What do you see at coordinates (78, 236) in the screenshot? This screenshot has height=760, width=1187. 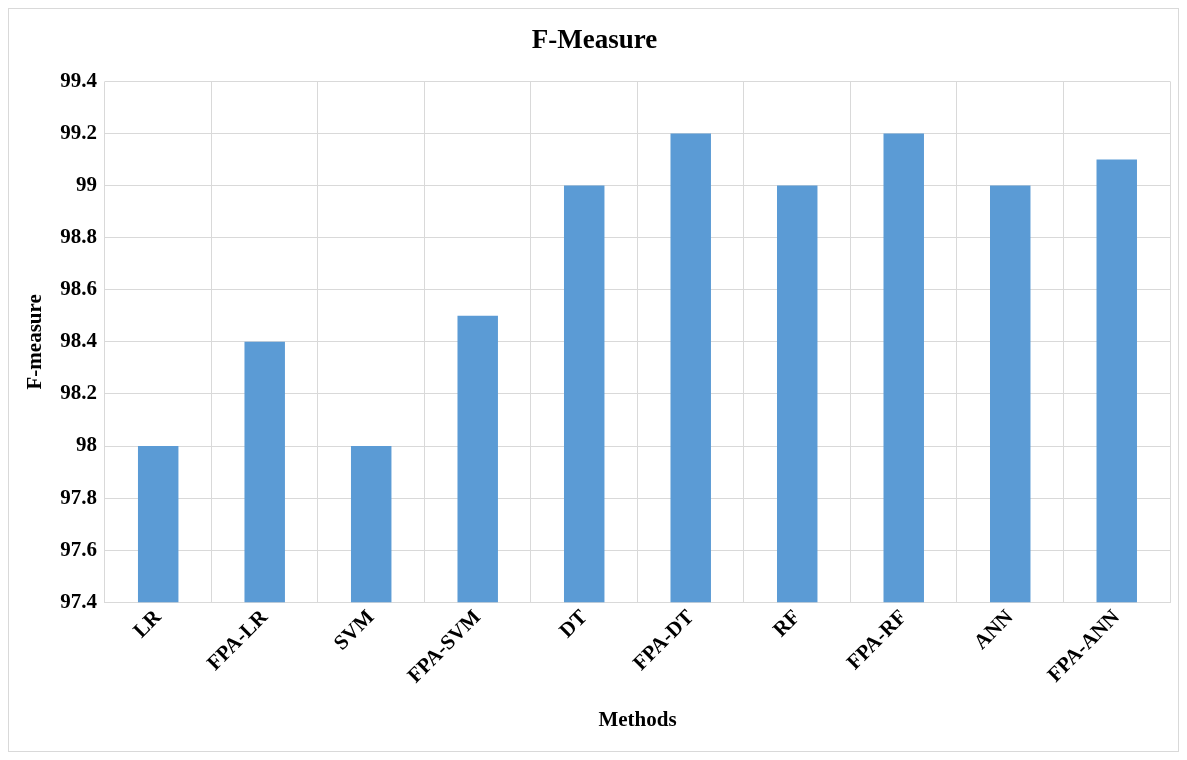 I see `y-tick-label: 98.8` at bounding box center [78, 236].